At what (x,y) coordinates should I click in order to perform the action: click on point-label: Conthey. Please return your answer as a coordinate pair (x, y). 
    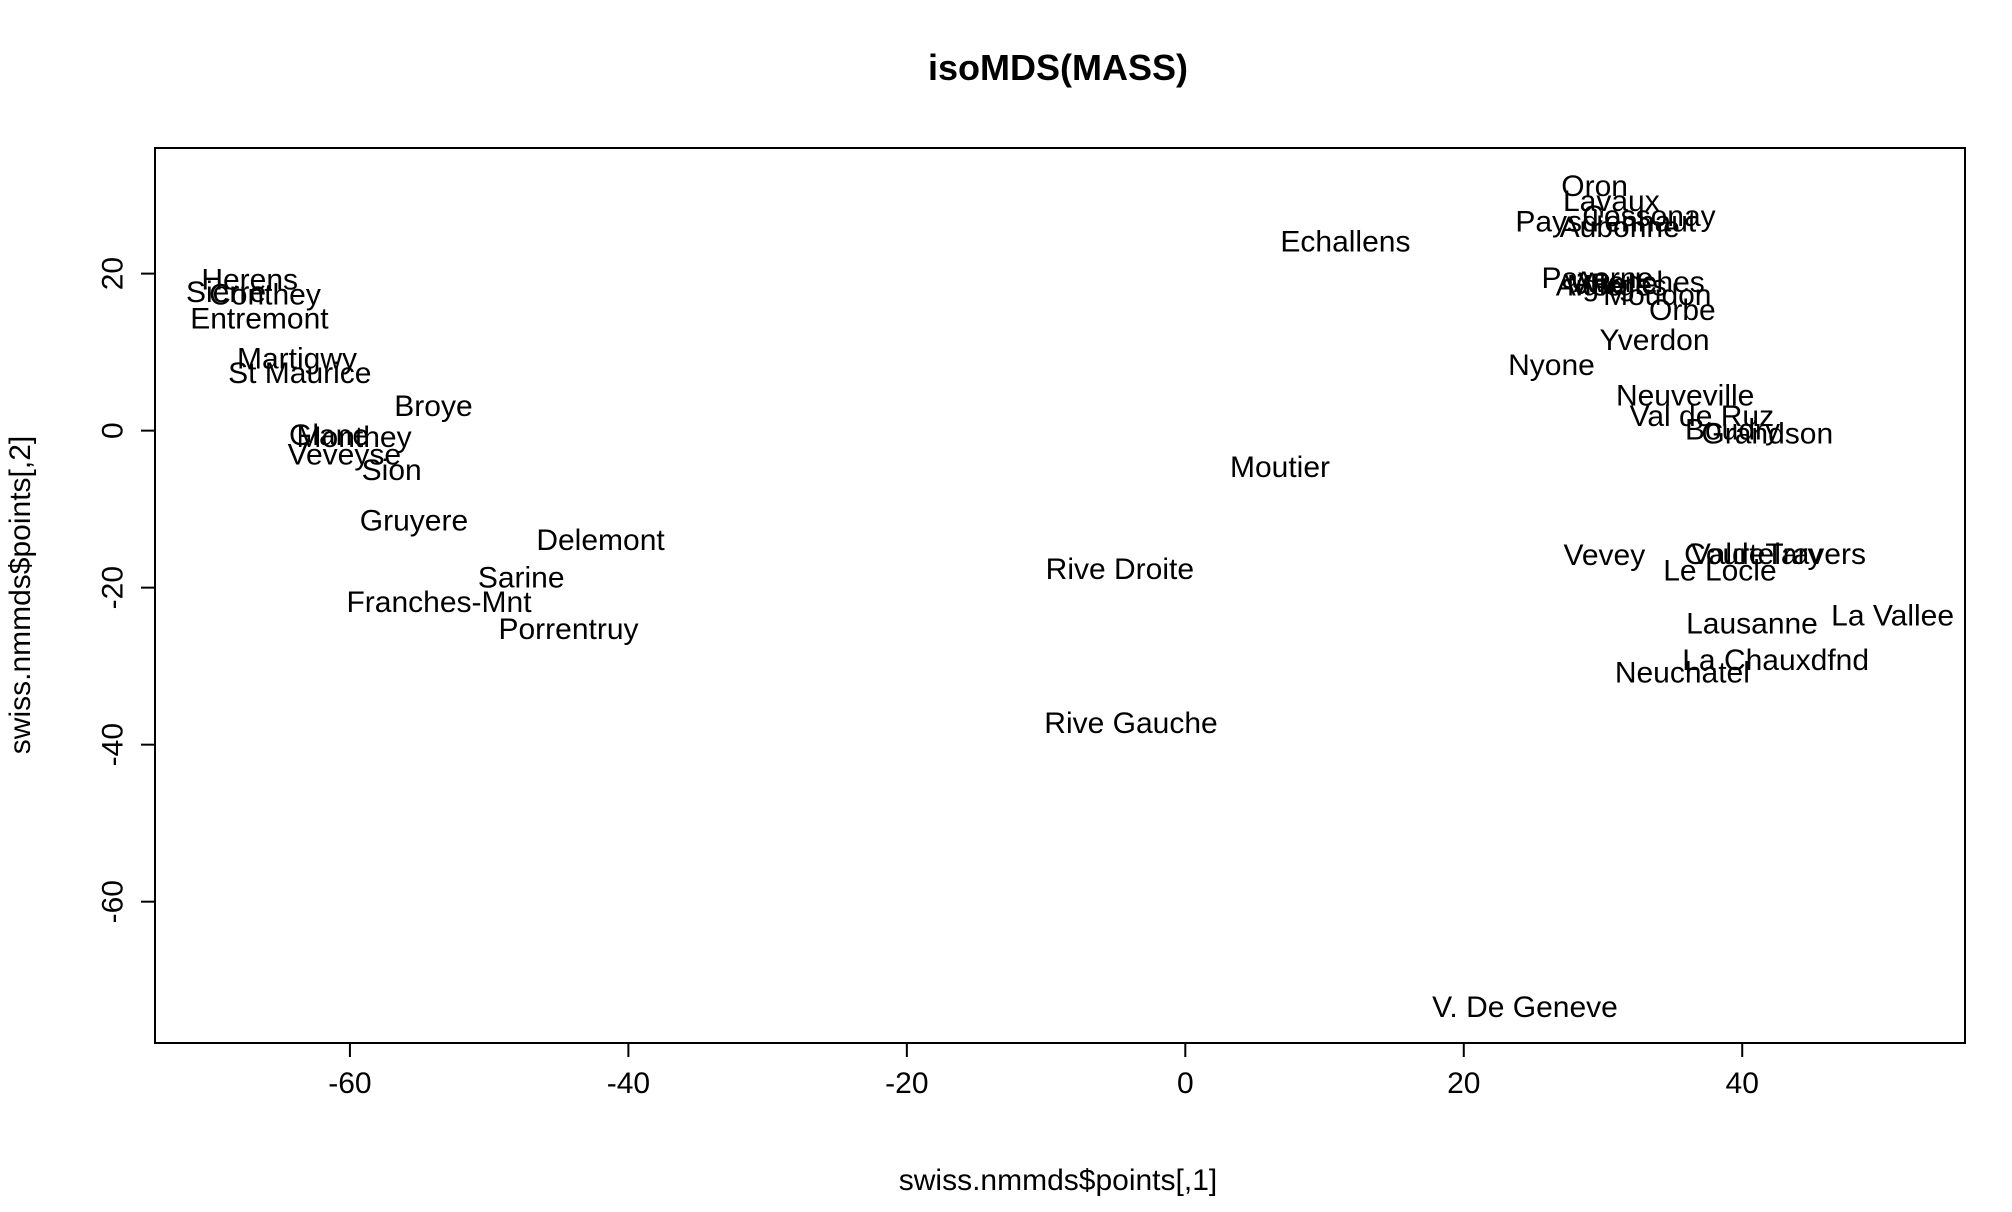
    Looking at the image, I should click on (265, 294).